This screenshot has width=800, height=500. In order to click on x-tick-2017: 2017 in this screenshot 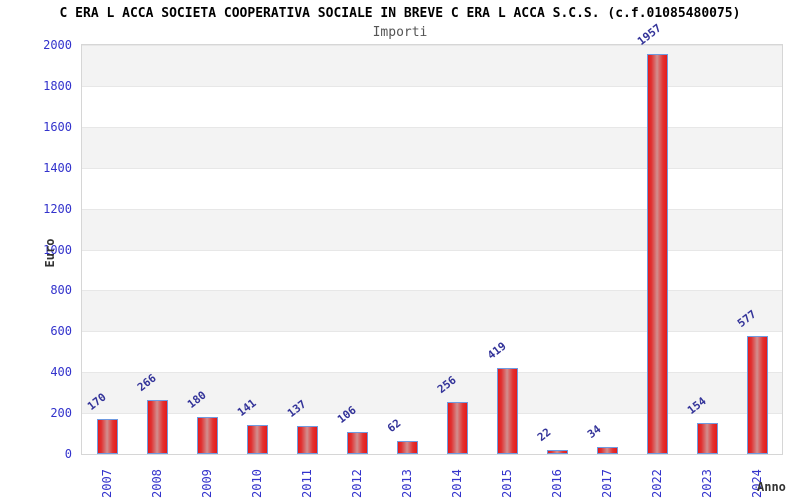, I will do `click(607, 483)`.